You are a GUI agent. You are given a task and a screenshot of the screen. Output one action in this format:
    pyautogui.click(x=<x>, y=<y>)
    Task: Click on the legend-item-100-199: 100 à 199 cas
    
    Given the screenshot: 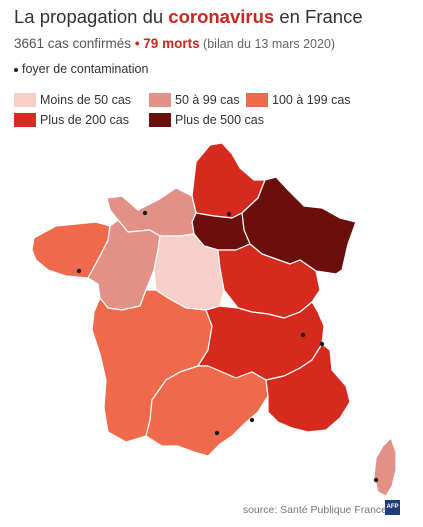 What is the action you would take?
    pyautogui.click(x=298, y=100)
    